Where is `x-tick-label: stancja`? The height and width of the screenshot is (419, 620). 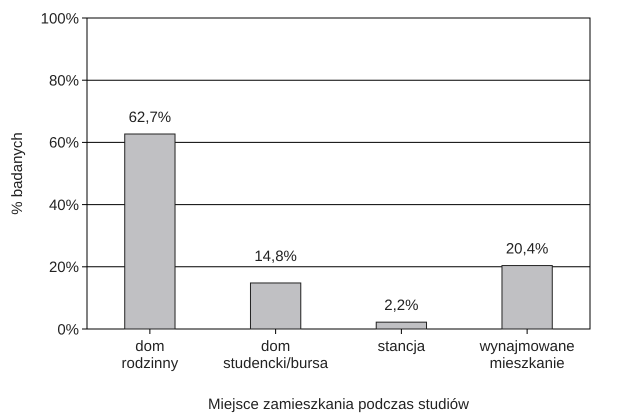
x-tick-label: stancja is located at coordinates (402, 346).